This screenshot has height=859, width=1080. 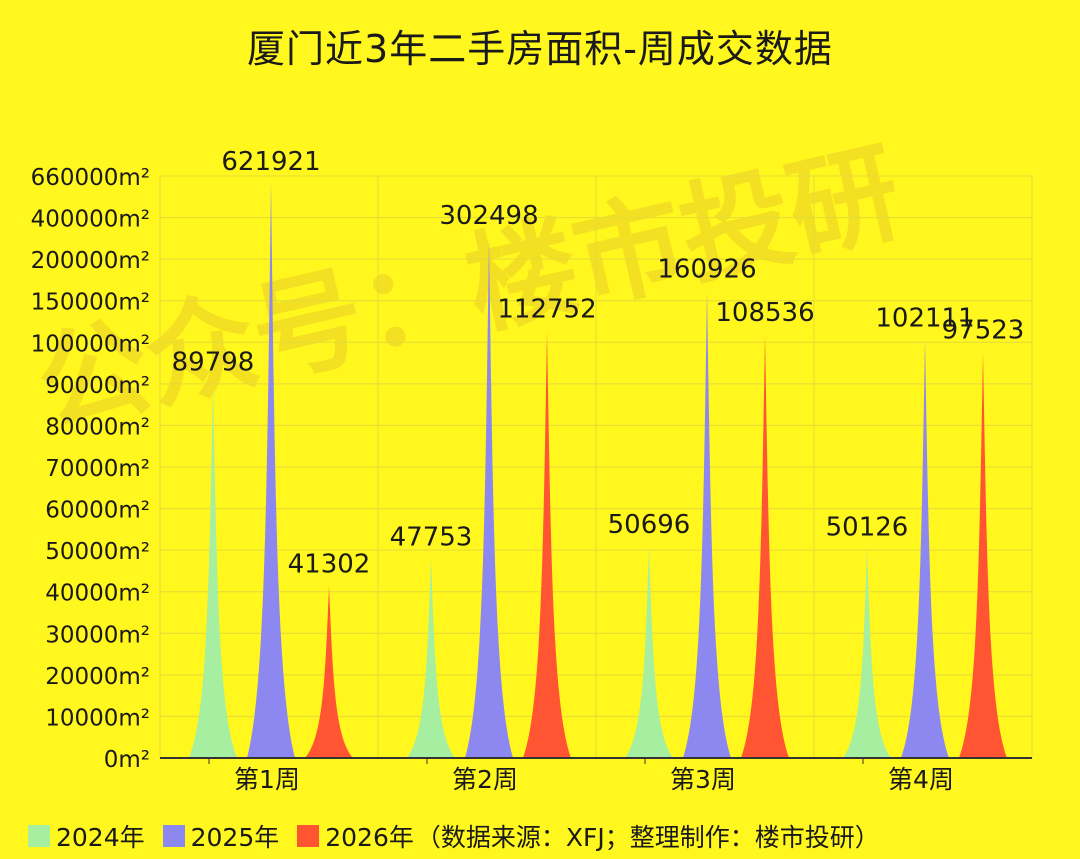 What do you see at coordinates (90, 344) in the screenshot?
I see `y-tick-label: 100000m²` at bounding box center [90, 344].